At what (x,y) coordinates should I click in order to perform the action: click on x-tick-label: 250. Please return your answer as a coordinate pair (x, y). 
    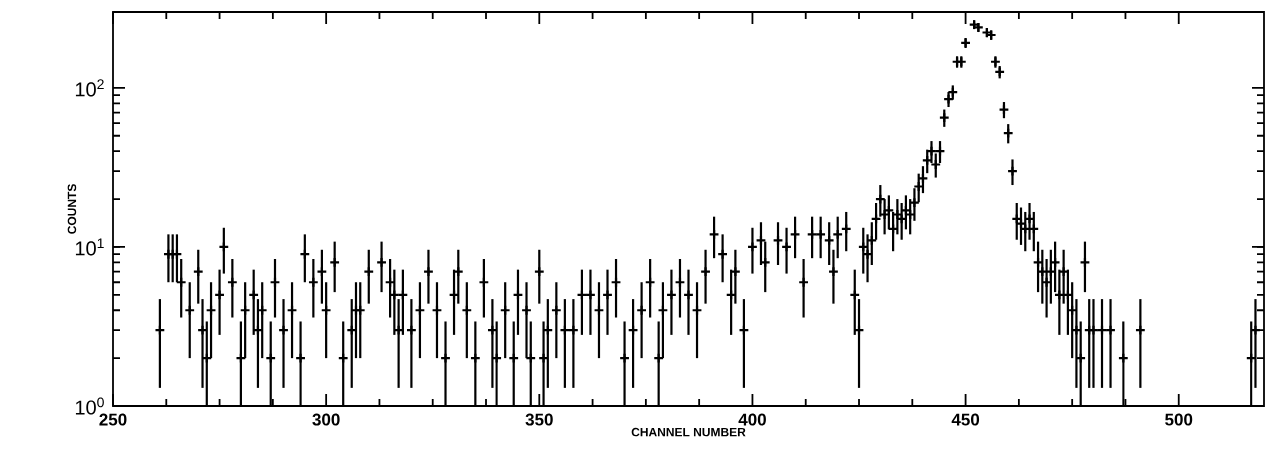
    Looking at the image, I should click on (113, 419).